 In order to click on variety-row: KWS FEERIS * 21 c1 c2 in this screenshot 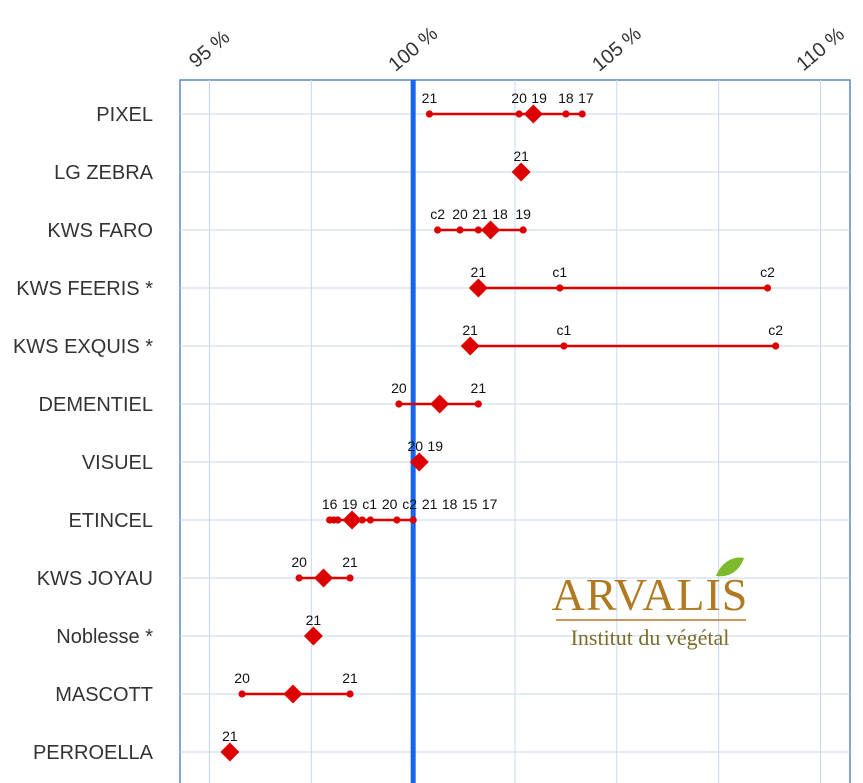, I will do `click(395, 282)`.